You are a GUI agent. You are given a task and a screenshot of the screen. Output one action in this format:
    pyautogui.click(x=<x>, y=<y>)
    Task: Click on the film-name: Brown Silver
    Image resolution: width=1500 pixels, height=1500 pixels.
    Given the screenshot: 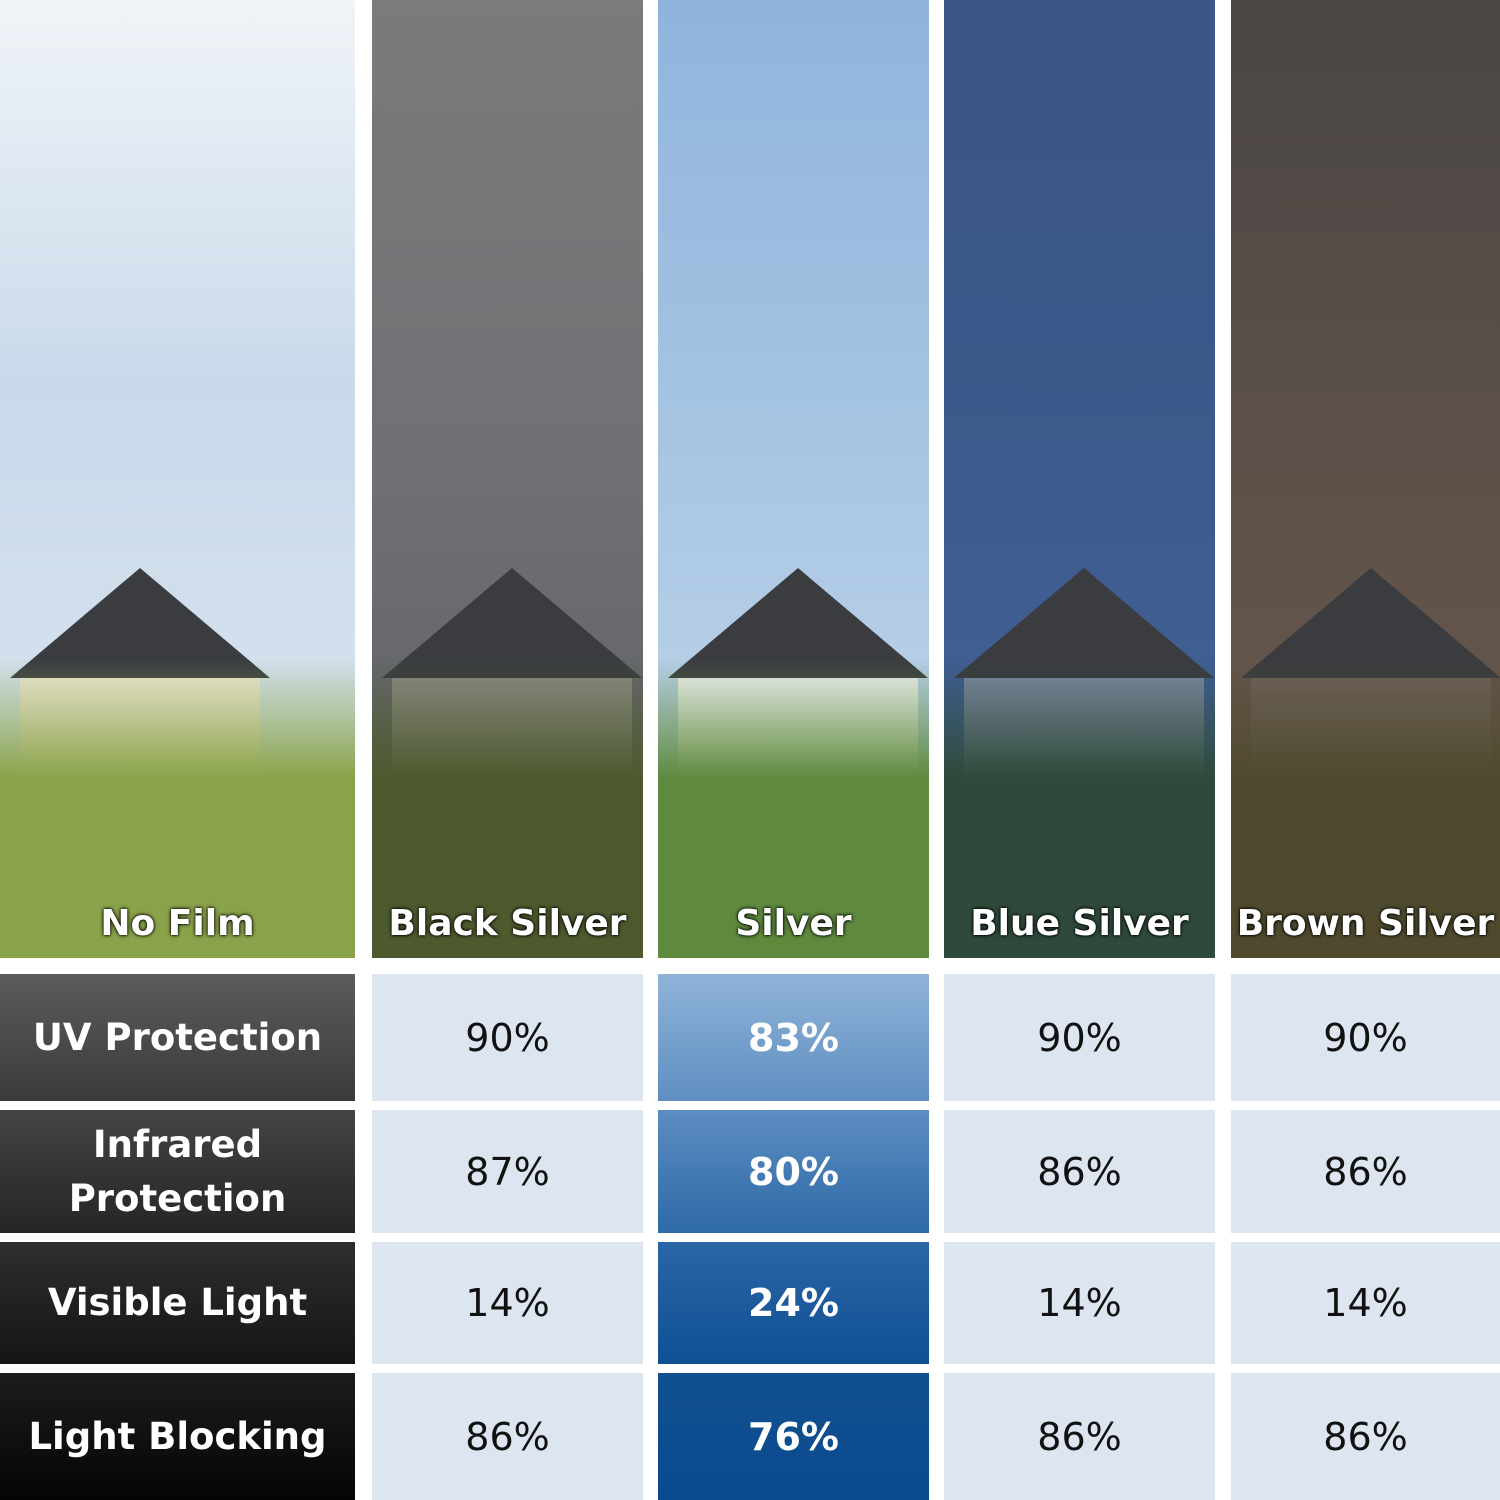 What is the action you would take?
    pyautogui.click(x=1365, y=923)
    